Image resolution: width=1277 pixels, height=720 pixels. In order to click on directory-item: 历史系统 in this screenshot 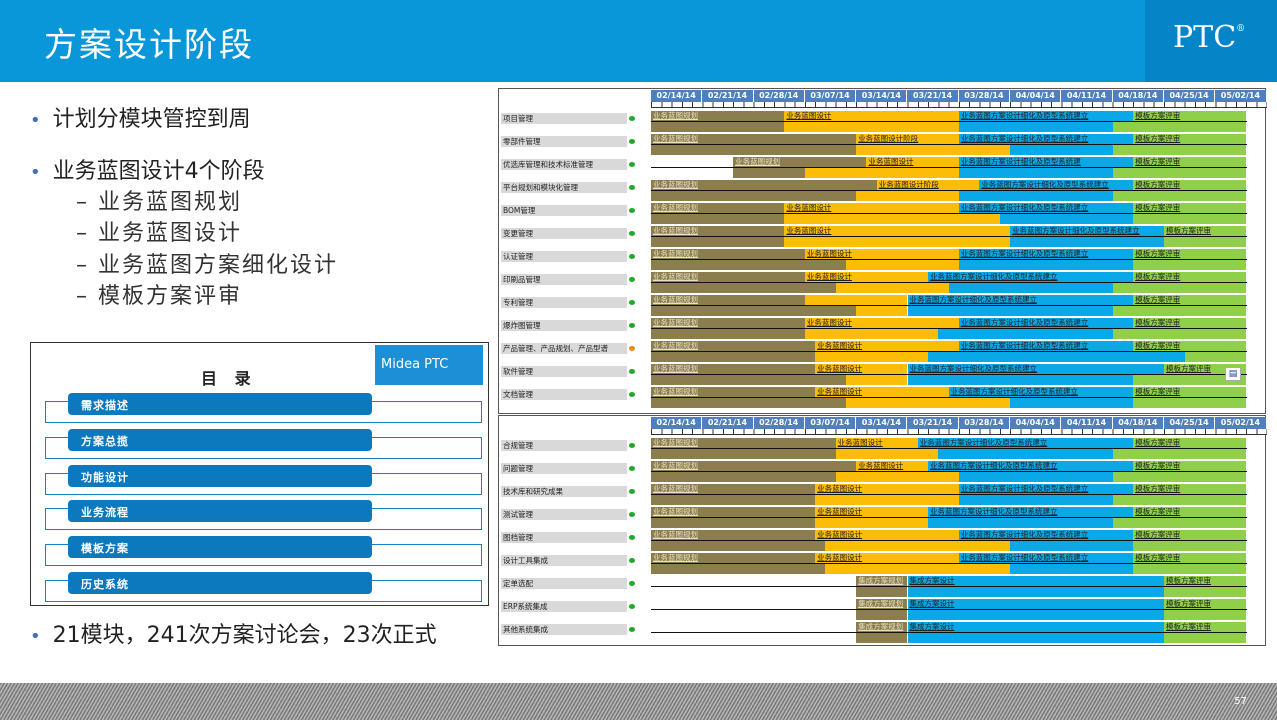, I will do `click(263, 587)`.